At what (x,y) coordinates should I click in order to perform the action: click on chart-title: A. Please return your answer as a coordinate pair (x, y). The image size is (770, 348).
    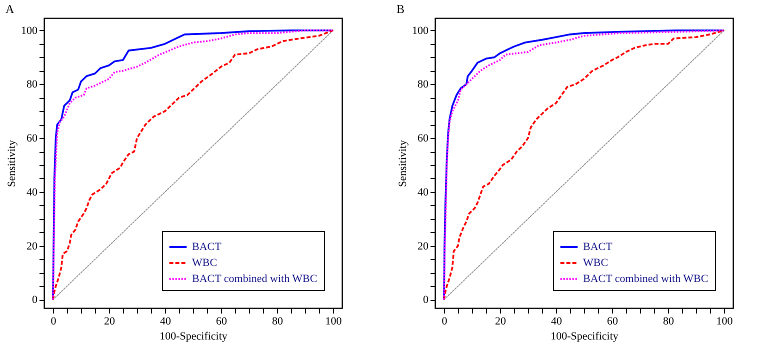
    Looking at the image, I should click on (10, 9).